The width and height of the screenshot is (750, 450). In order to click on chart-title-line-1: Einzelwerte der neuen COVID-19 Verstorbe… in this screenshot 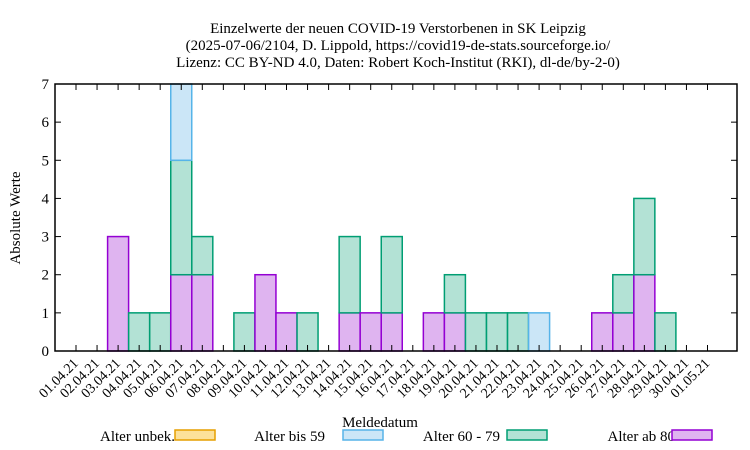, I will do `click(398, 29)`.